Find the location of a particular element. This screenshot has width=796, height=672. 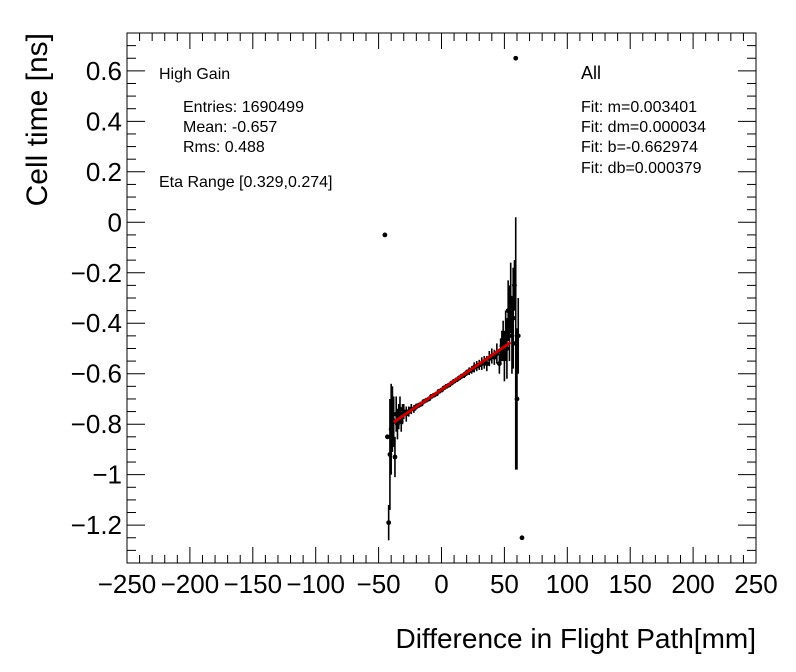

y-tick-label: 0.4 is located at coordinates (104, 121).